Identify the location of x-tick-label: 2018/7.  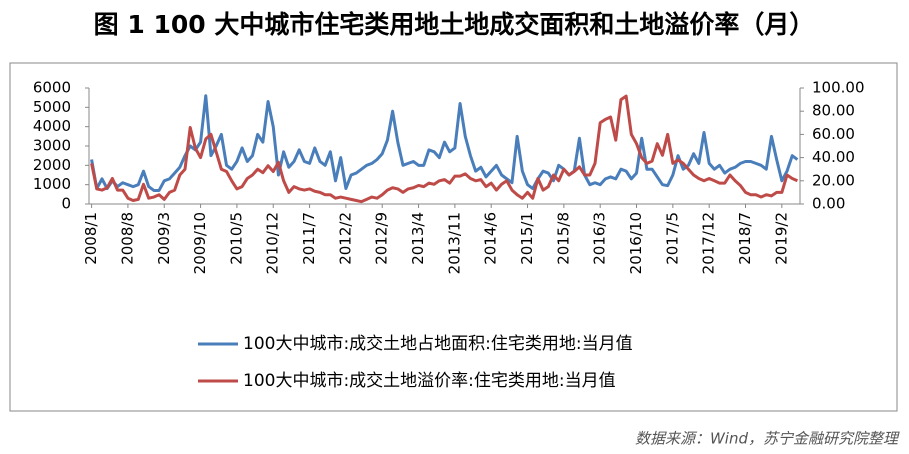
(745, 238).